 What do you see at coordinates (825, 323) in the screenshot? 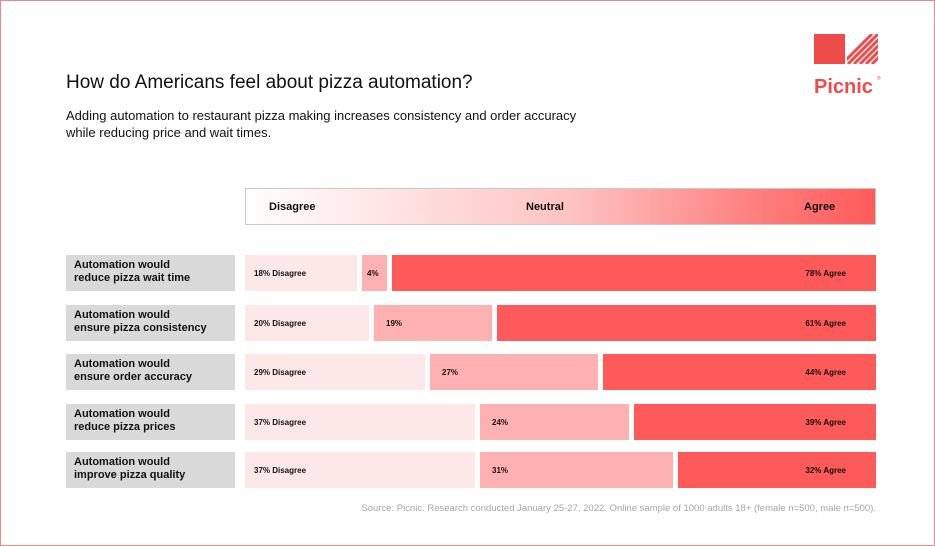
I see `data-label-agree: 61% Agree` at bounding box center [825, 323].